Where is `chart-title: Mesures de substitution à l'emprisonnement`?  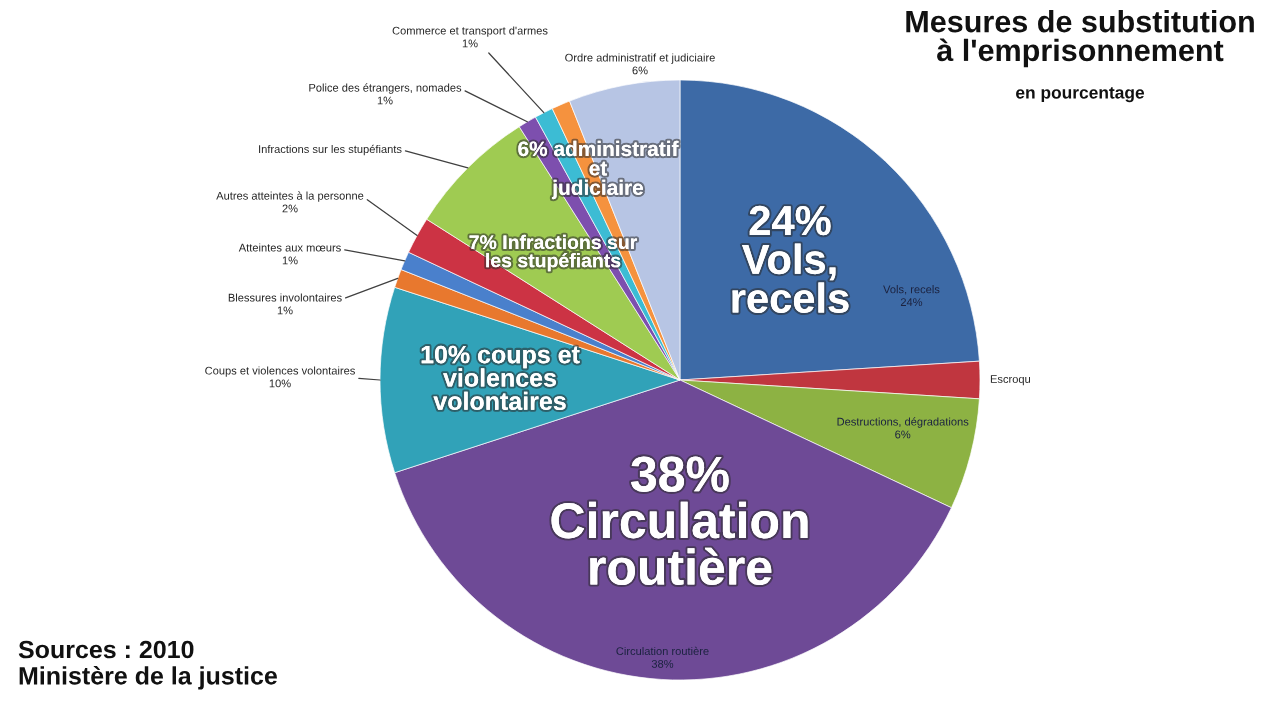 chart-title: Mesures de substitution à l'emprisonnement is located at coordinates (1080, 39).